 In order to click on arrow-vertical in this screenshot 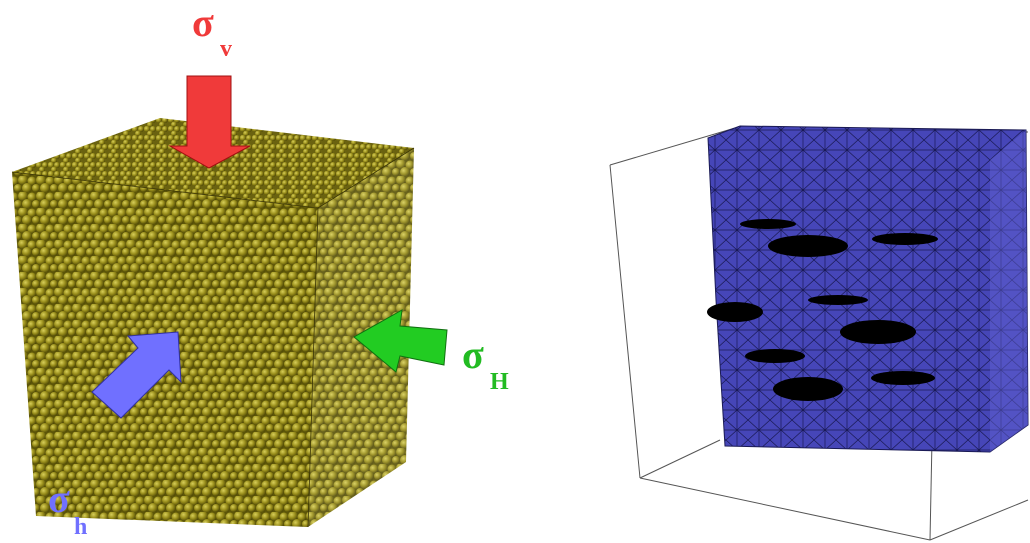, I will do `click(209, 122)`.